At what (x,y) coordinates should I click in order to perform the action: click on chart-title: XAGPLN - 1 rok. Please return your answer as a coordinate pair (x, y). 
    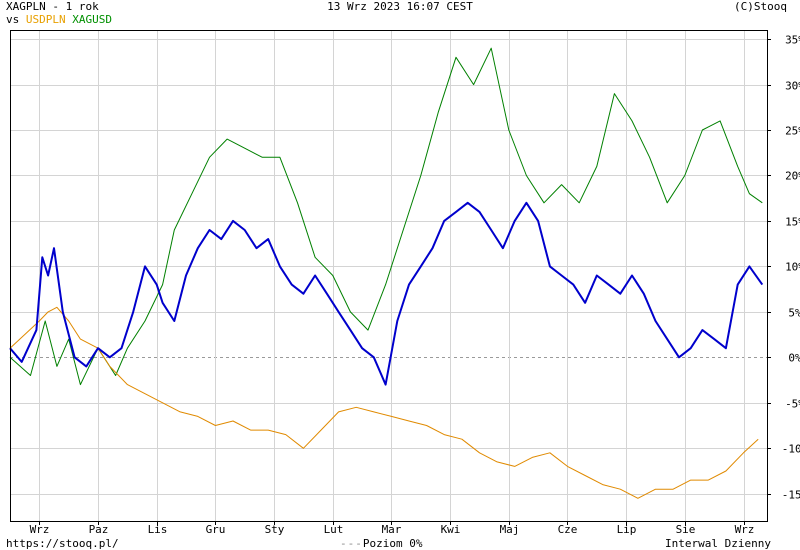
    Looking at the image, I should click on (52, 6).